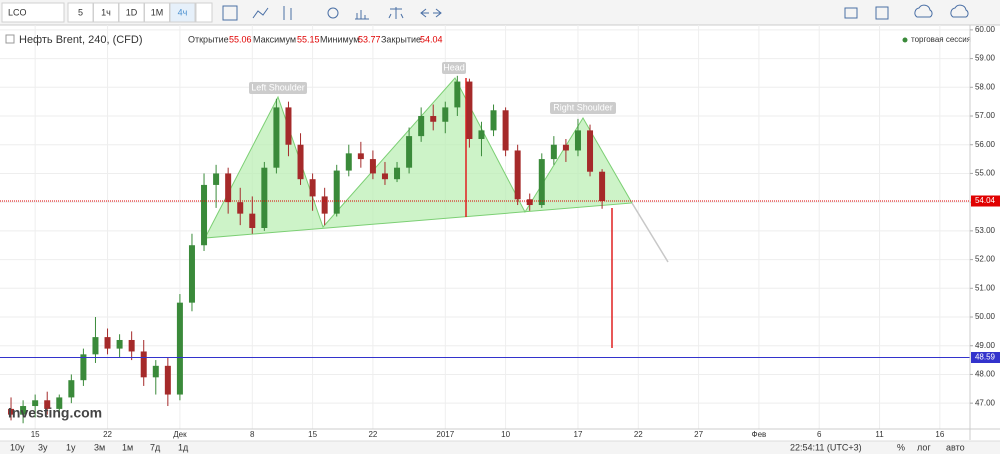 Image resolution: width=1000 pixels, height=454 pixels. Describe the element at coordinates (230, 13) in the screenshot. I see `candle-icon` at that location.